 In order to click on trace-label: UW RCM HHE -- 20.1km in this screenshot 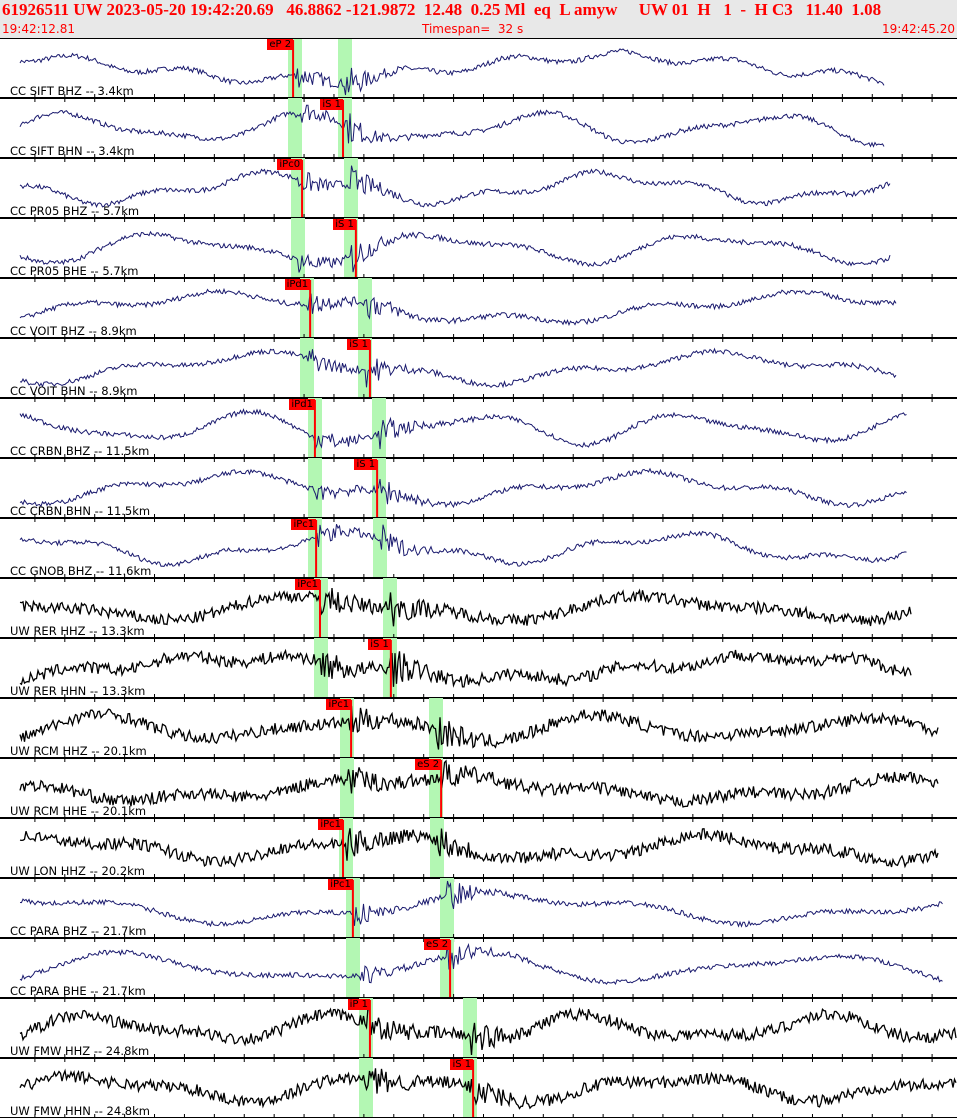, I will do `click(78, 811)`.